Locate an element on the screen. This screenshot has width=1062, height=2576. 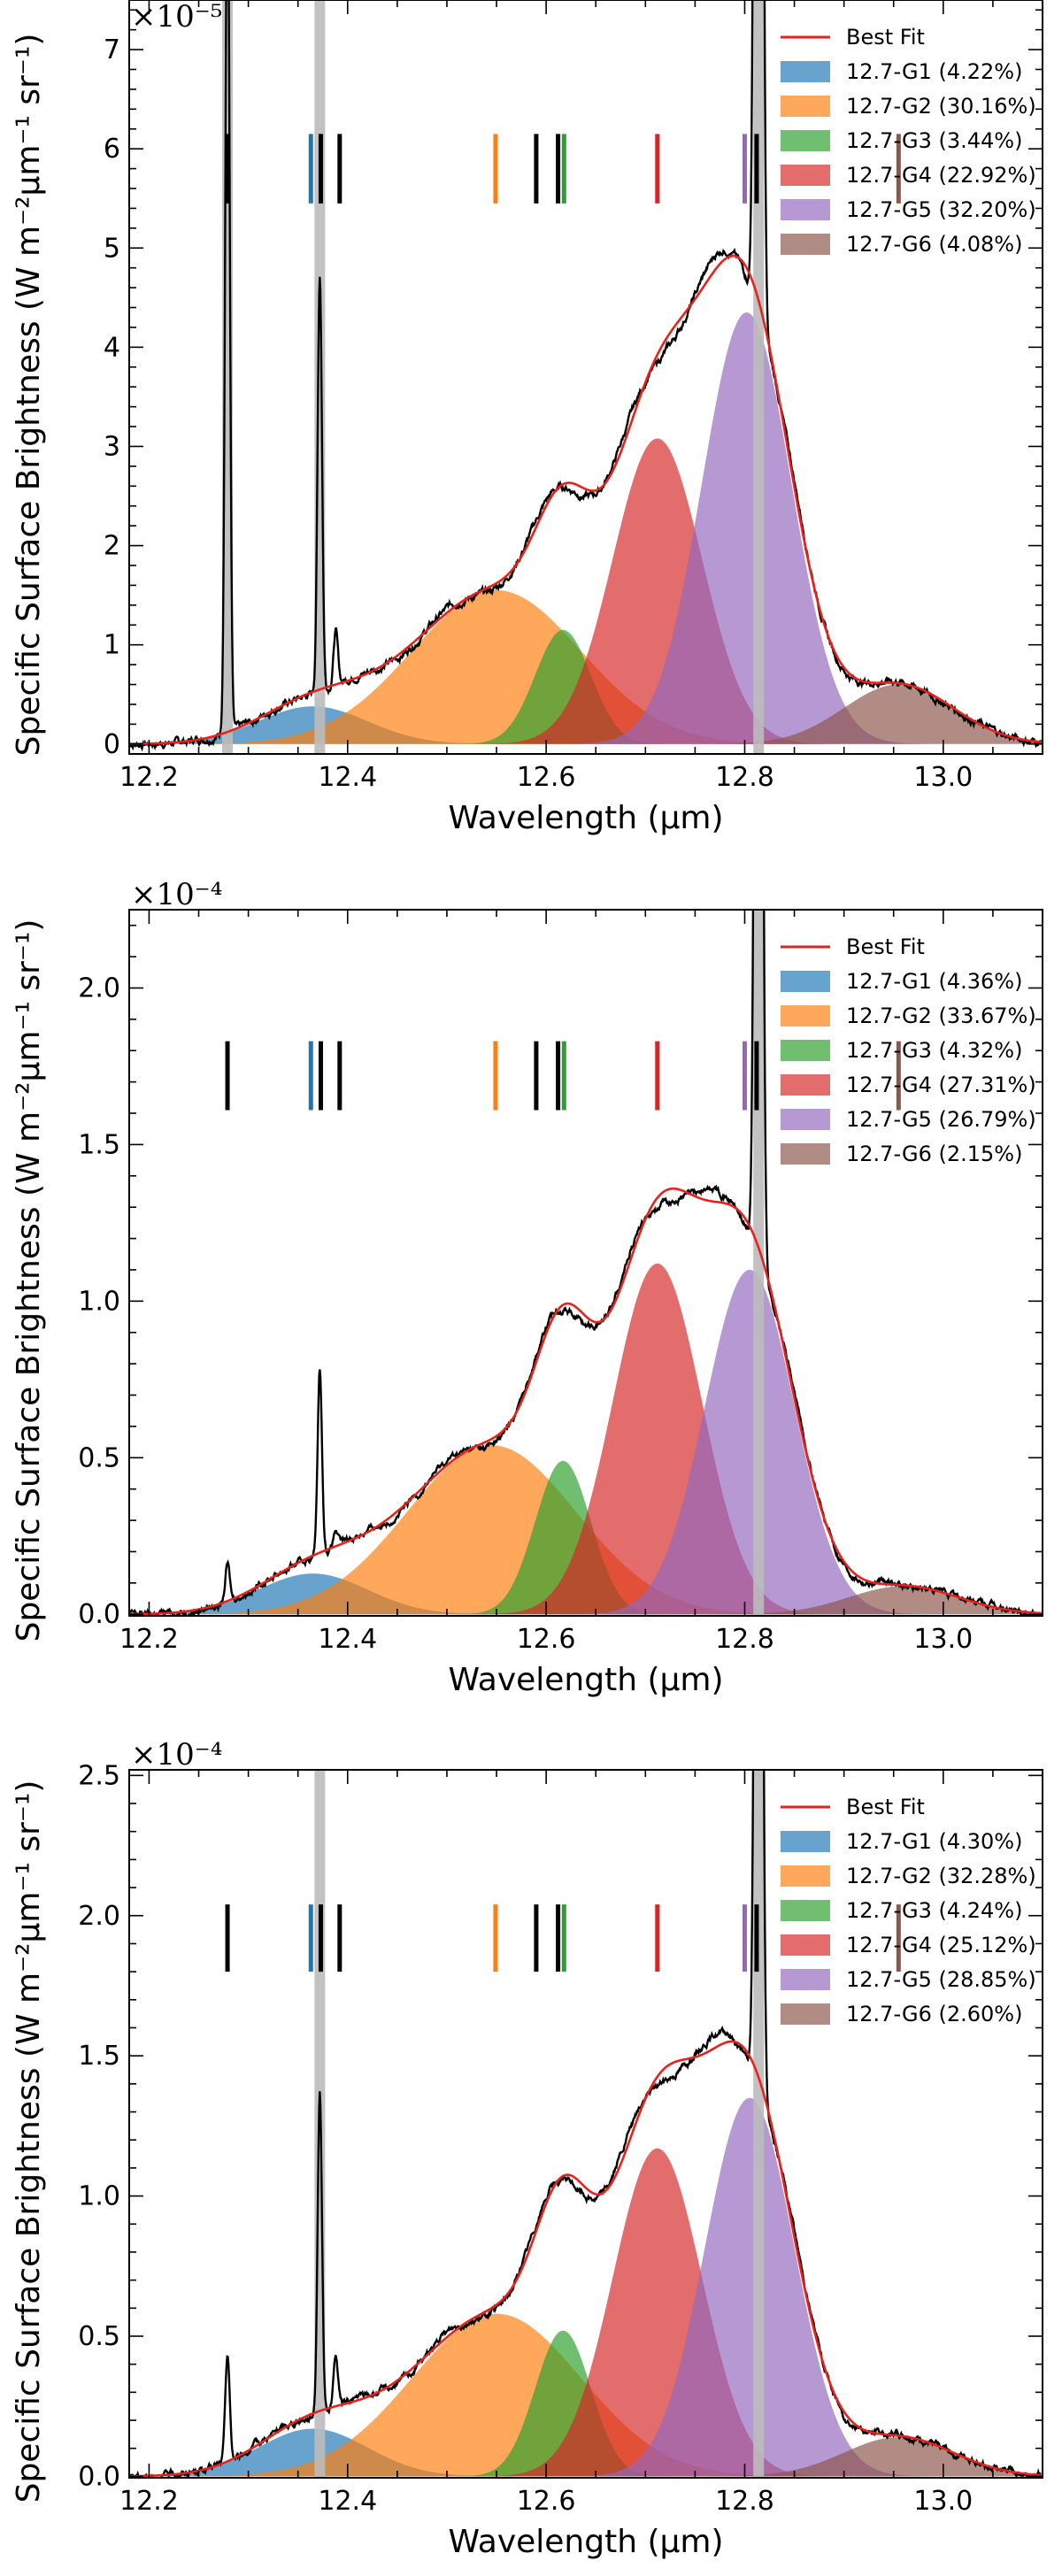
y-tick-label: 0 is located at coordinates (112, 744).